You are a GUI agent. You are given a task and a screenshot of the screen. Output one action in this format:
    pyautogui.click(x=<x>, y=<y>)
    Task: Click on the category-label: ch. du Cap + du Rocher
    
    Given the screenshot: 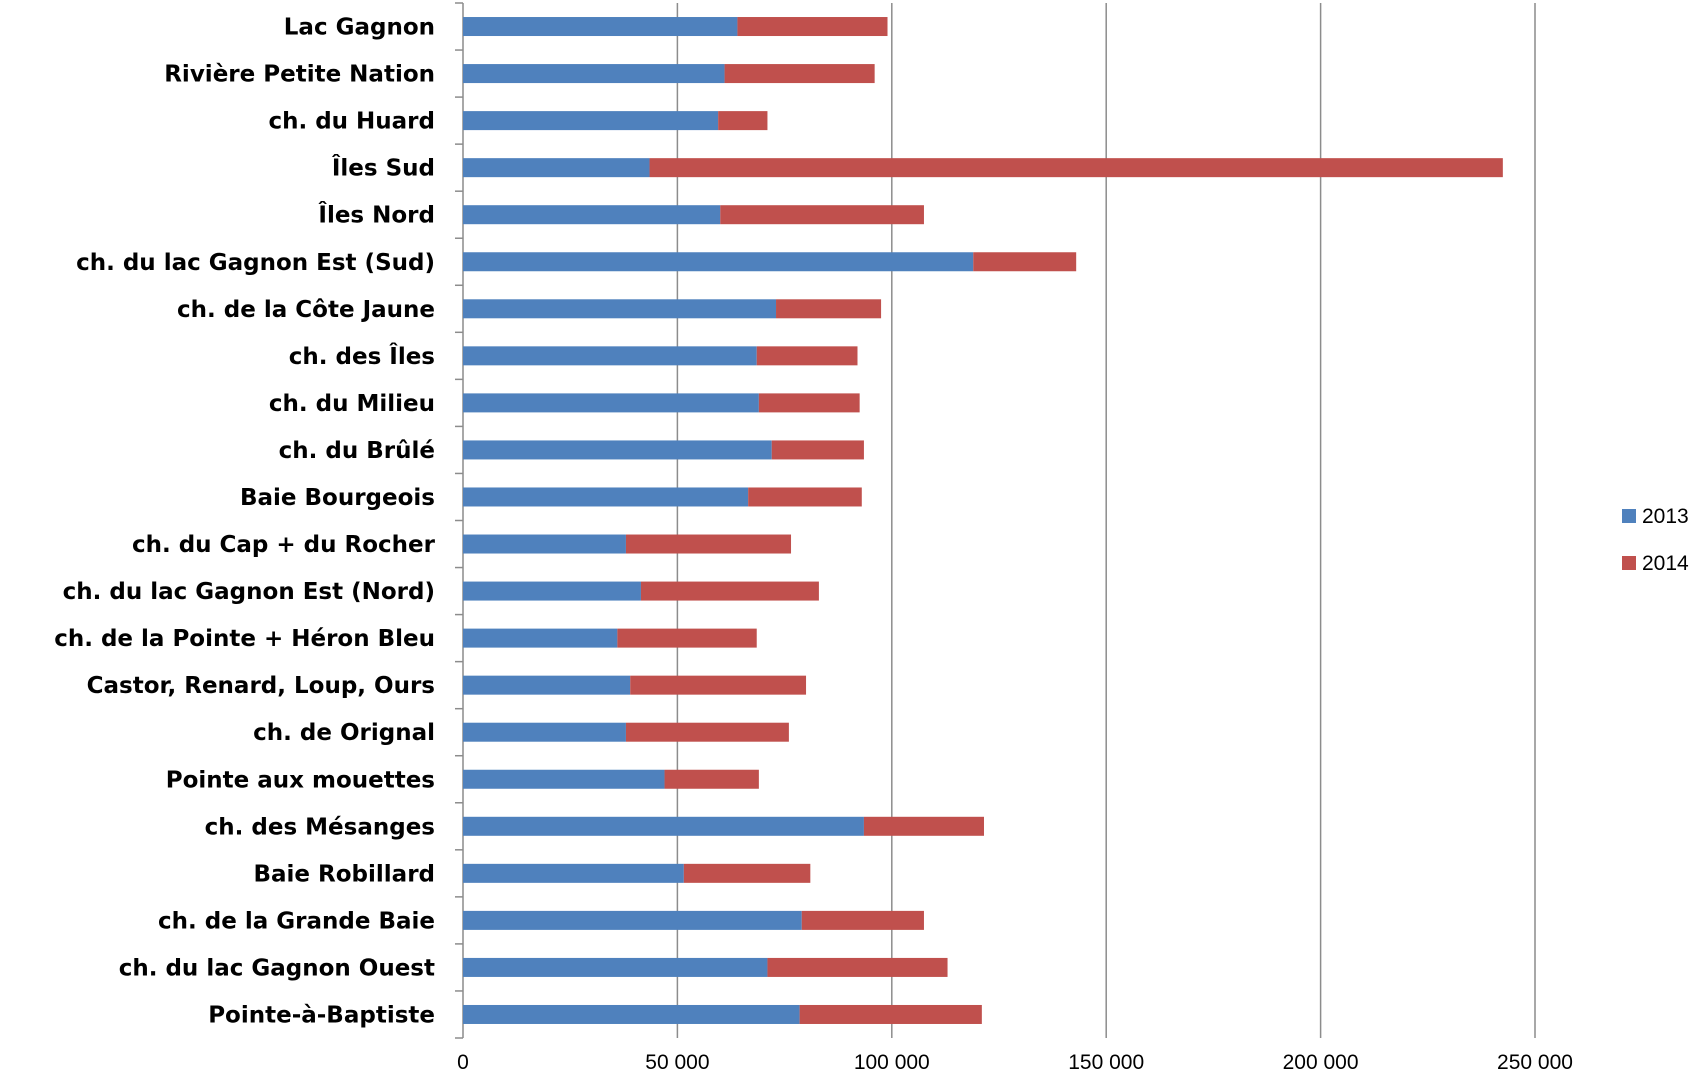 What is the action you would take?
    pyautogui.click(x=284, y=545)
    